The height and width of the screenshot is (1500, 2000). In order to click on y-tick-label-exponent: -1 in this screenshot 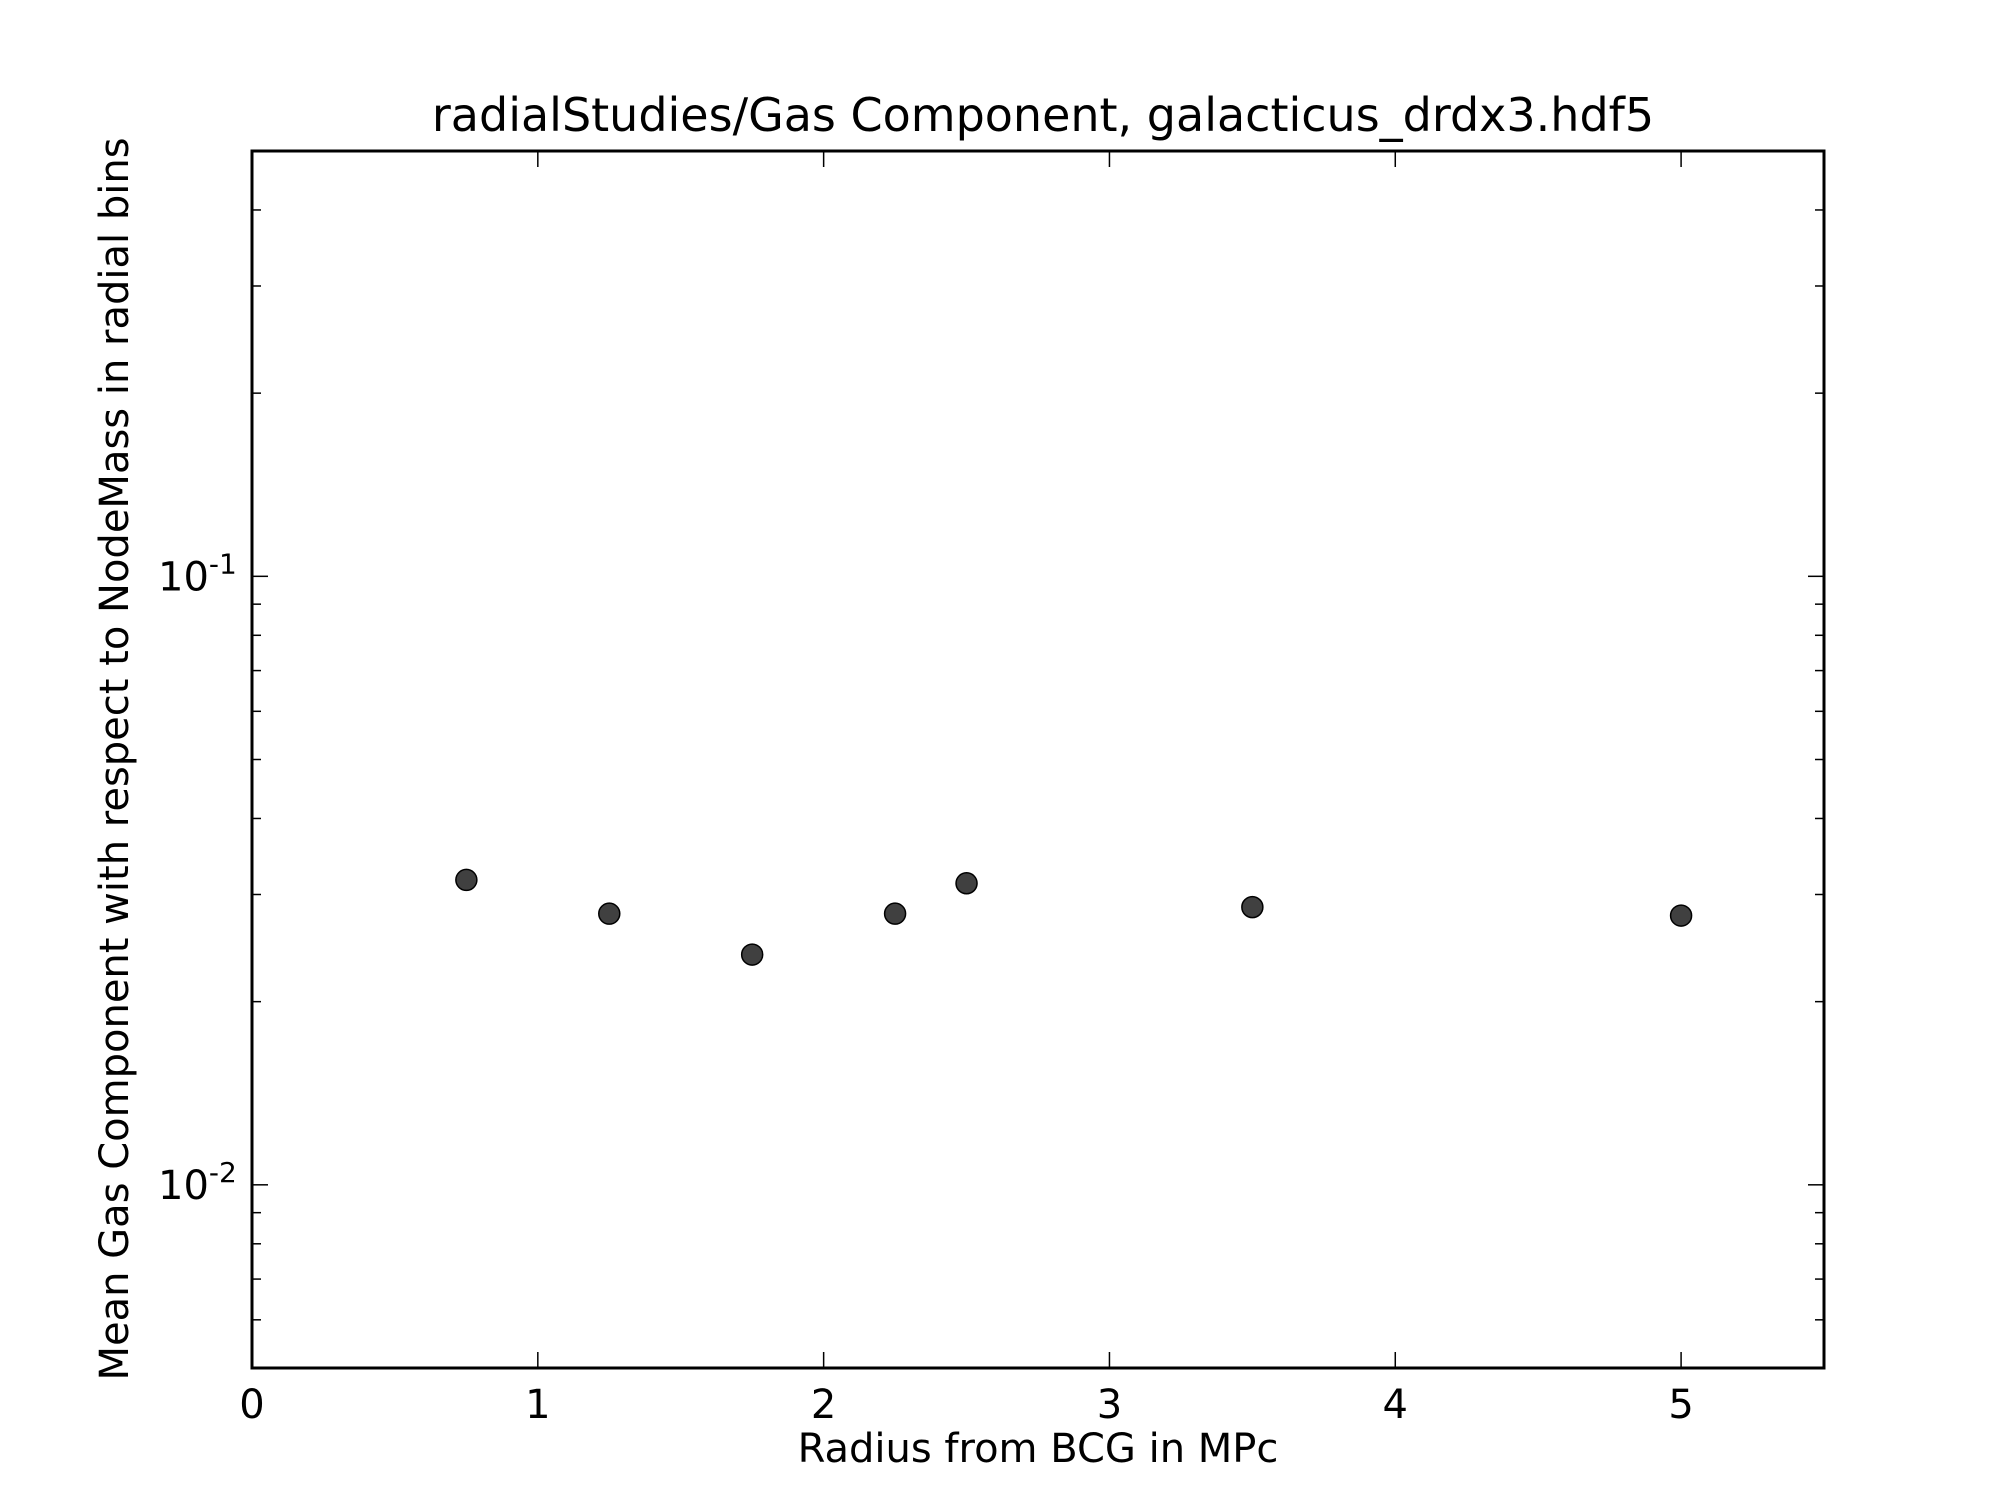, I will do `click(223, 563)`.